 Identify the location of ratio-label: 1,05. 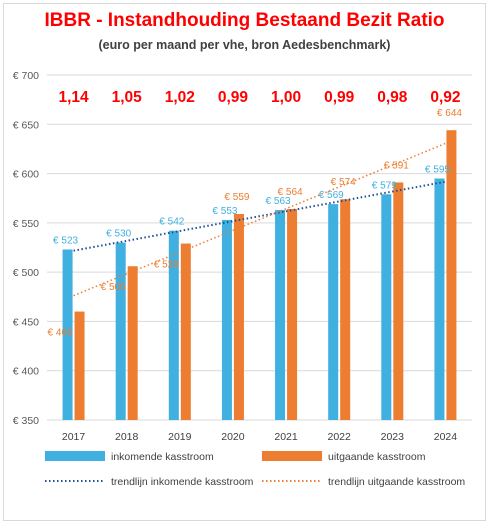
(127, 97).